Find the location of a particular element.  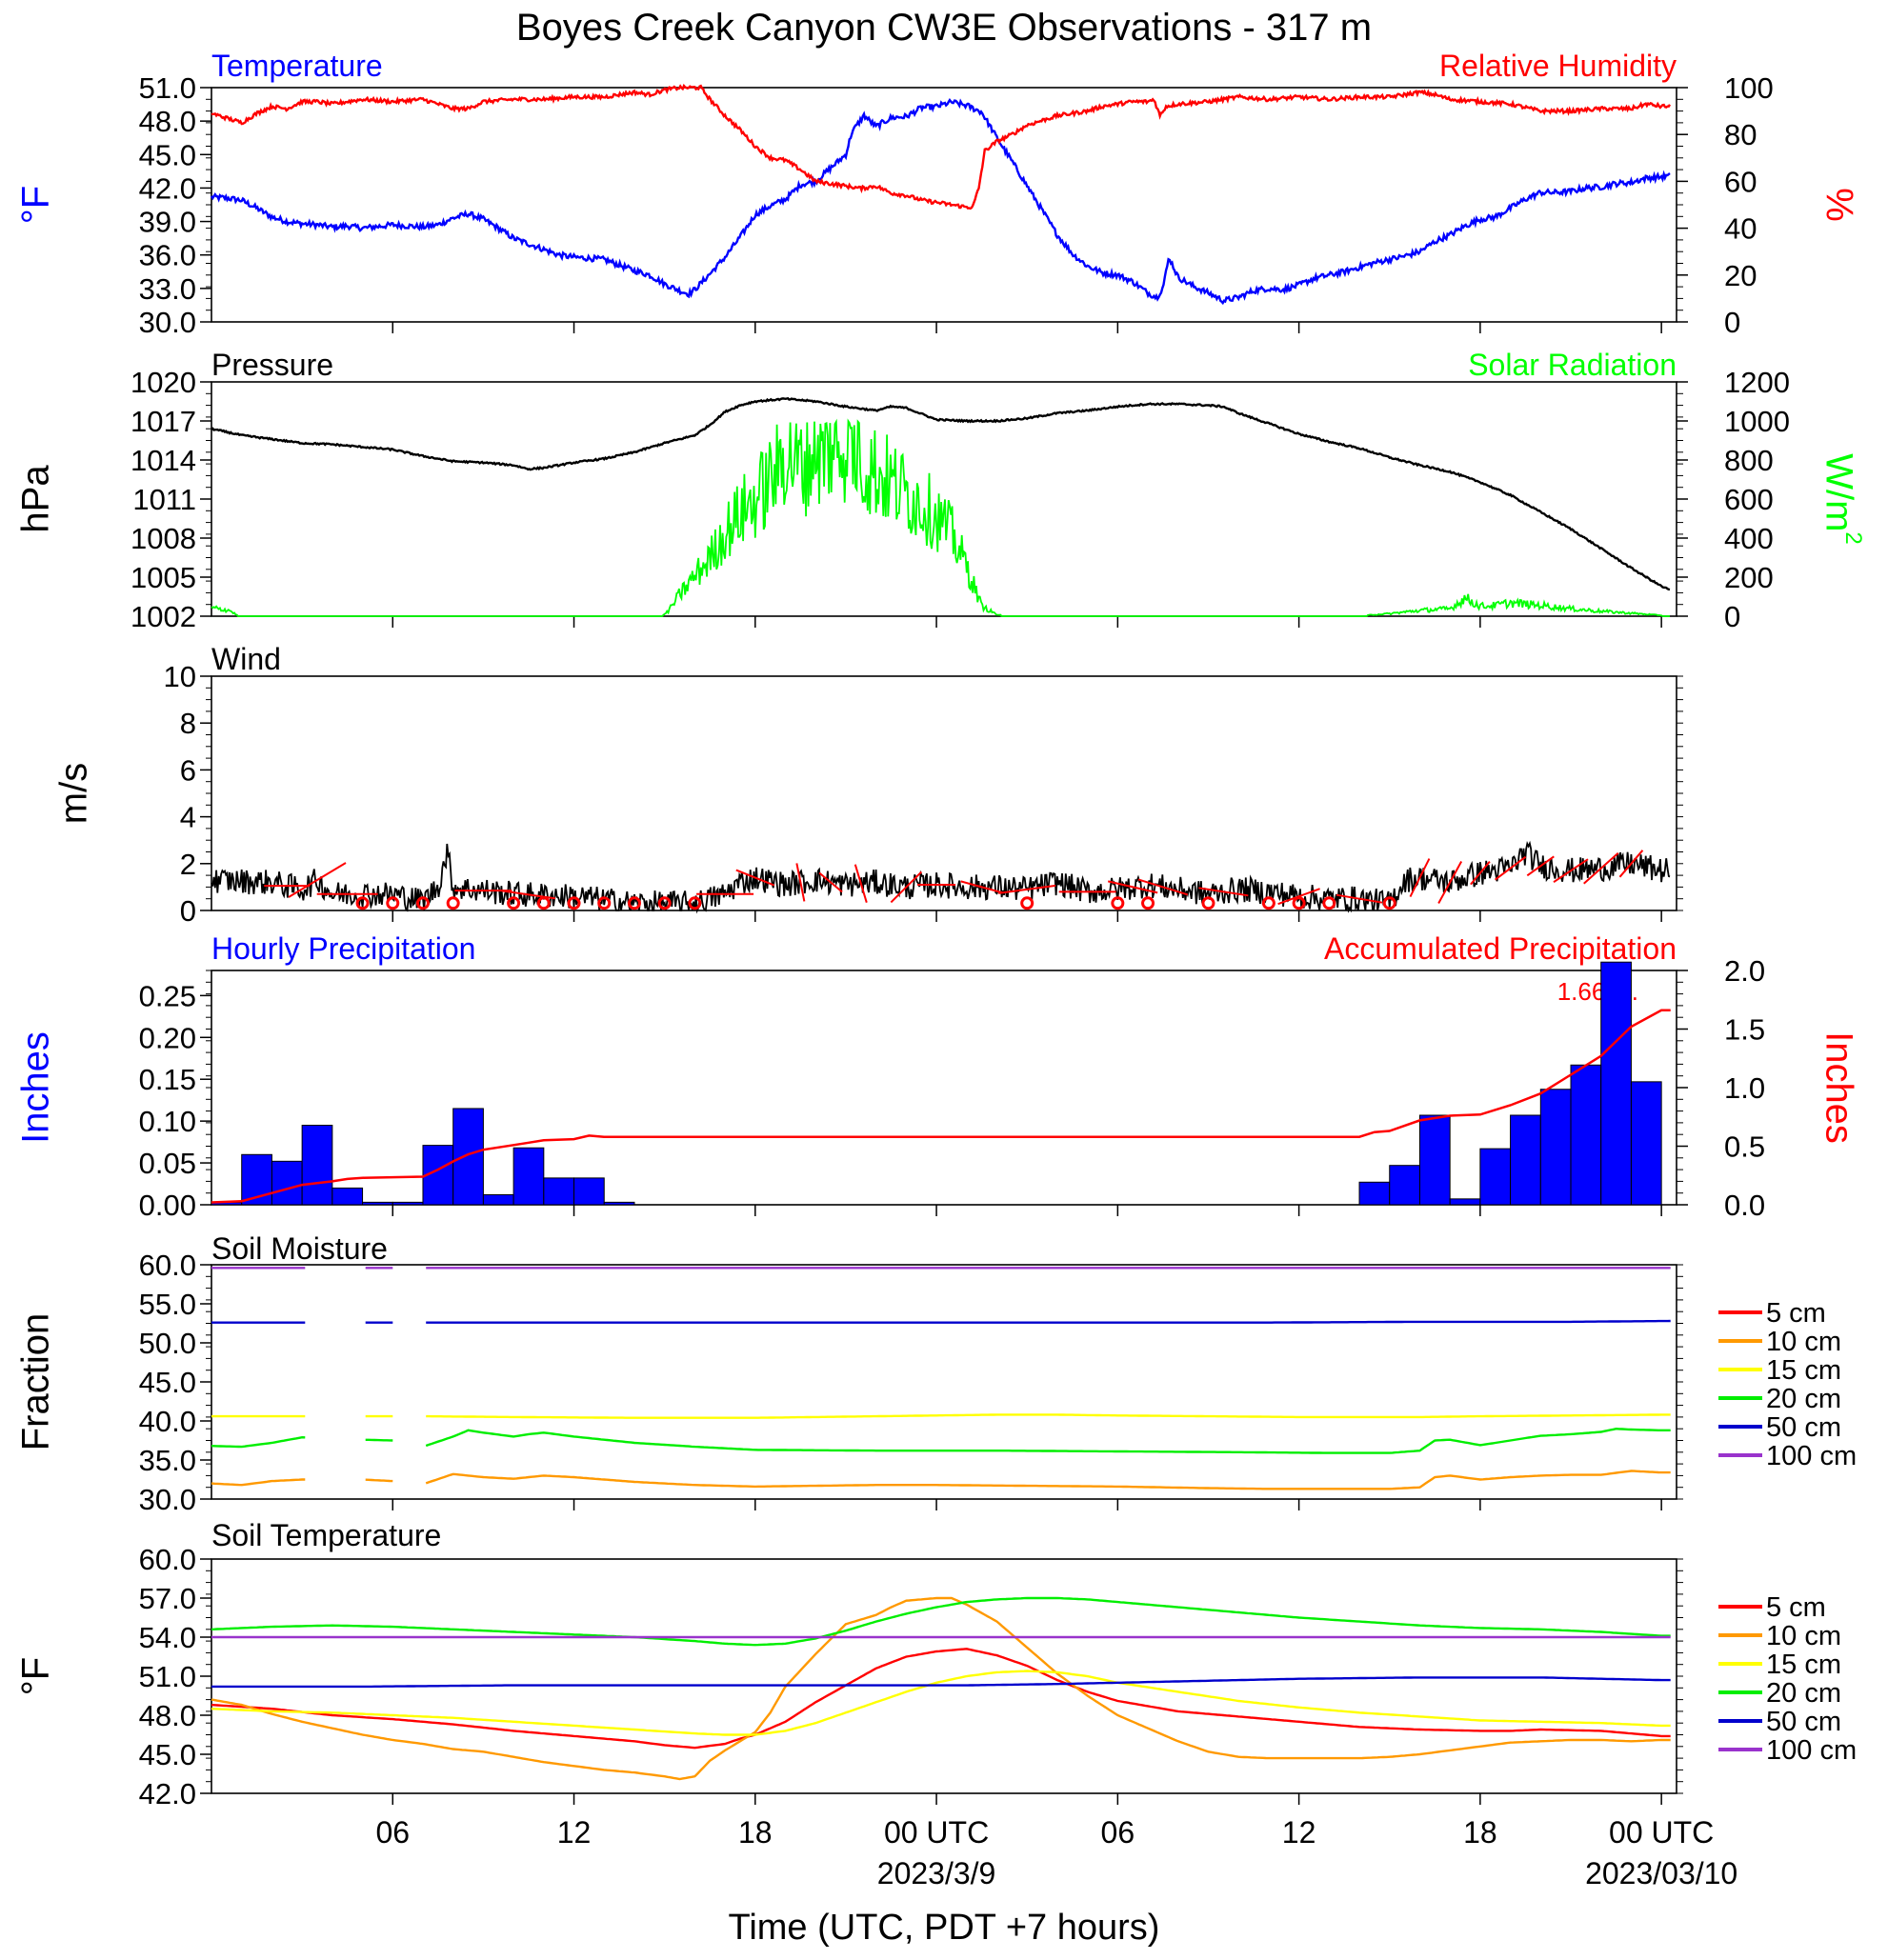

series-line-wind is located at coordinates (941, 877).